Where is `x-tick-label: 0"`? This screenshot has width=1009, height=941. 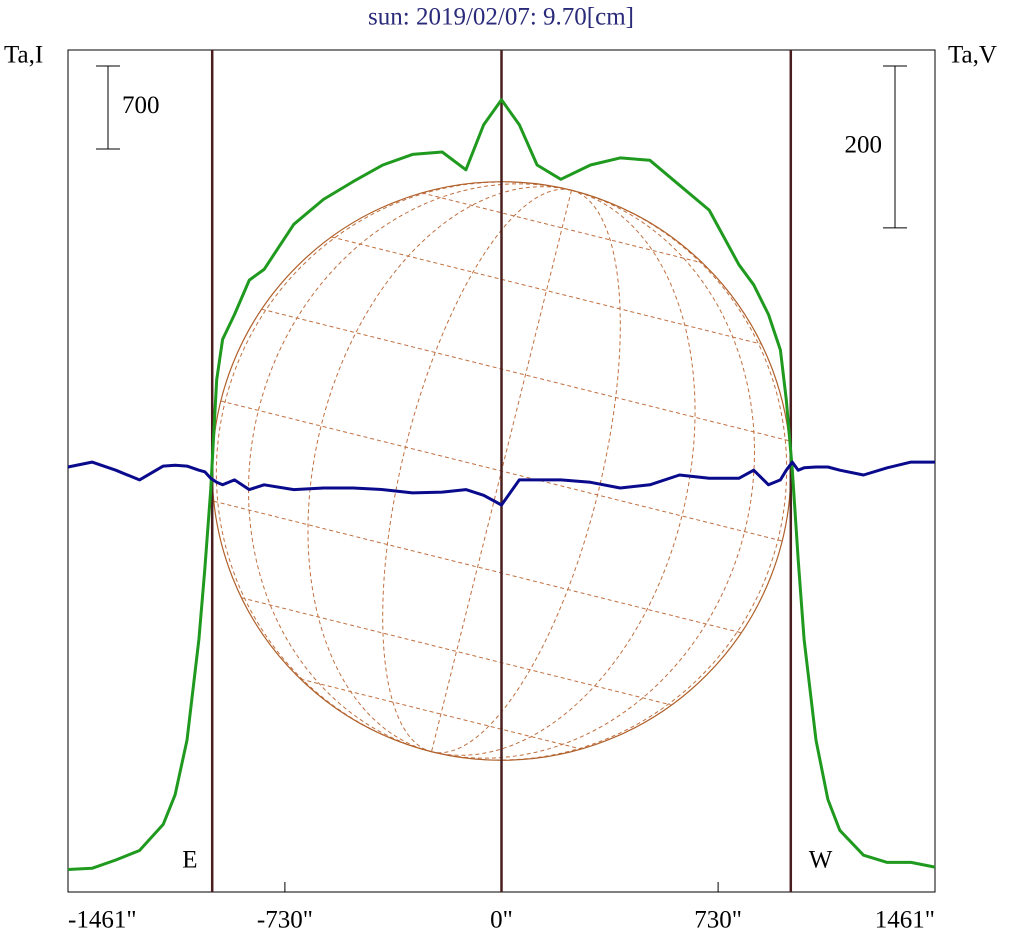
x-tick-label: 0" is located at coordinates (501, 920).